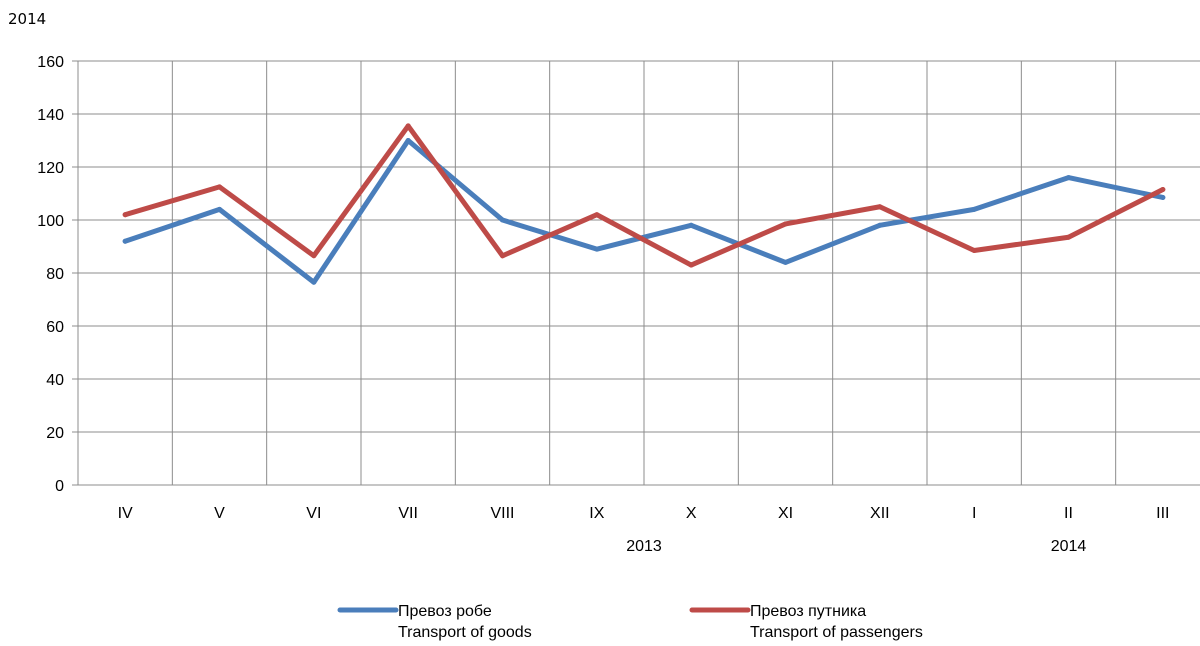 The height and width of the screenshot is (646, 1200). What do you see at coordinates (644, 546) in the screenshot?
I see `year-label: 2013` at bounding box center [644, 546].